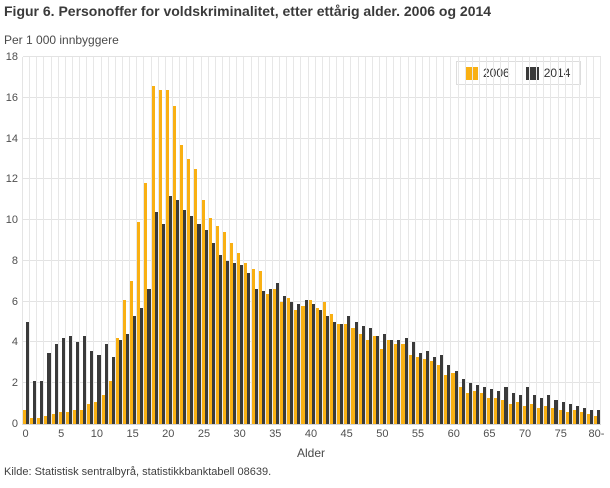  Describe the element at coordinates (9, 240) in the screenshot. I see `y-axis: 0 2 4 6 8 10 12 14 16 18` at that location.